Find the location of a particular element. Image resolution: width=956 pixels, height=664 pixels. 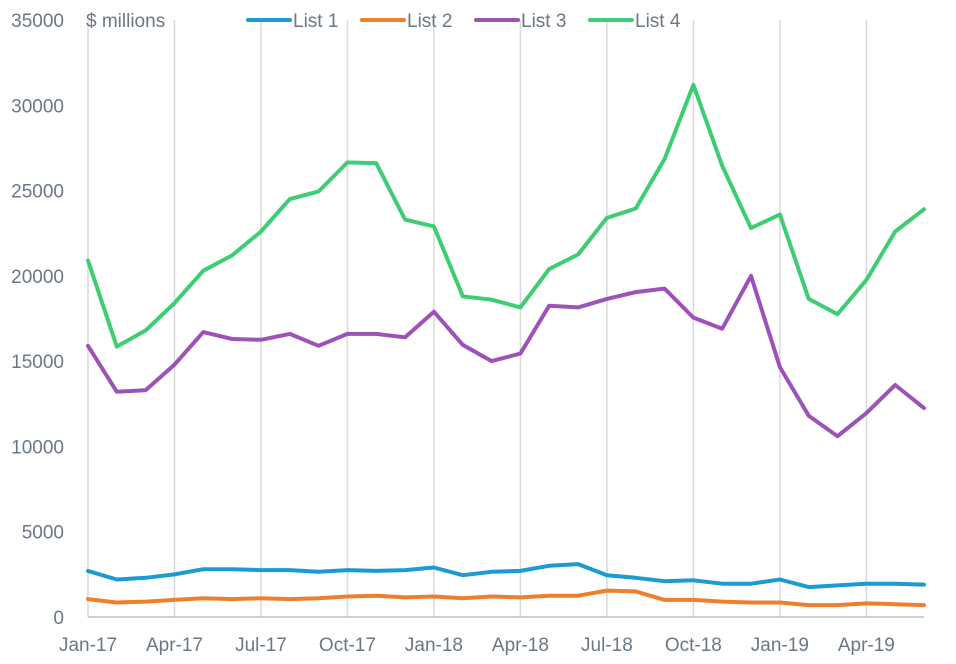

y-tick-label: 10000 is located at coordinates (37, 447).